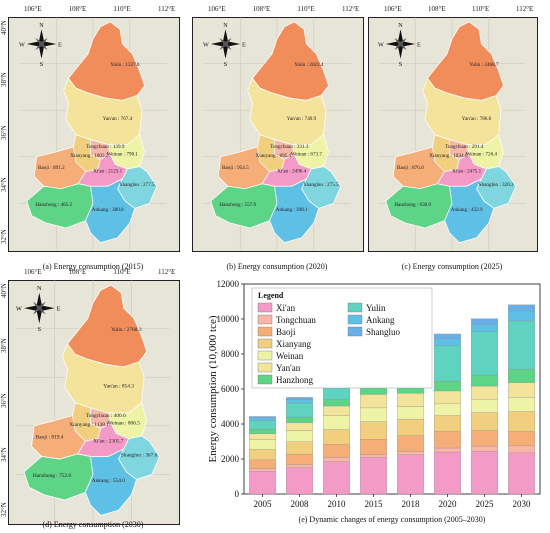  What do you see at coordinates (410, 400) in the screenshot?
I see `bar-segment-yanan-2018` at bounding box center [410, 400].